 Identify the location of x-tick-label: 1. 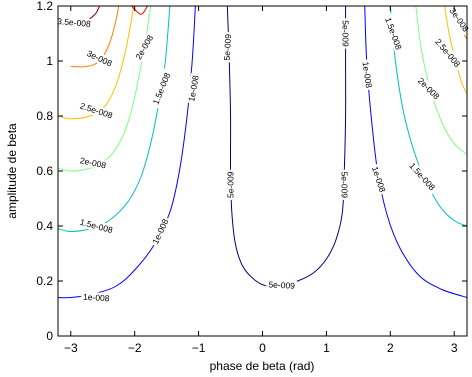
(326, 348).